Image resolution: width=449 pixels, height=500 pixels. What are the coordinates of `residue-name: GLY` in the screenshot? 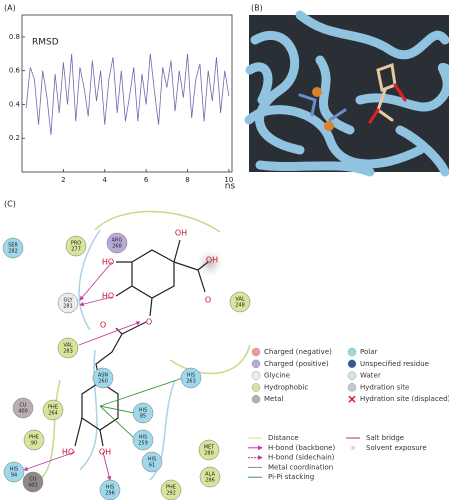 It's located at (68, 301).